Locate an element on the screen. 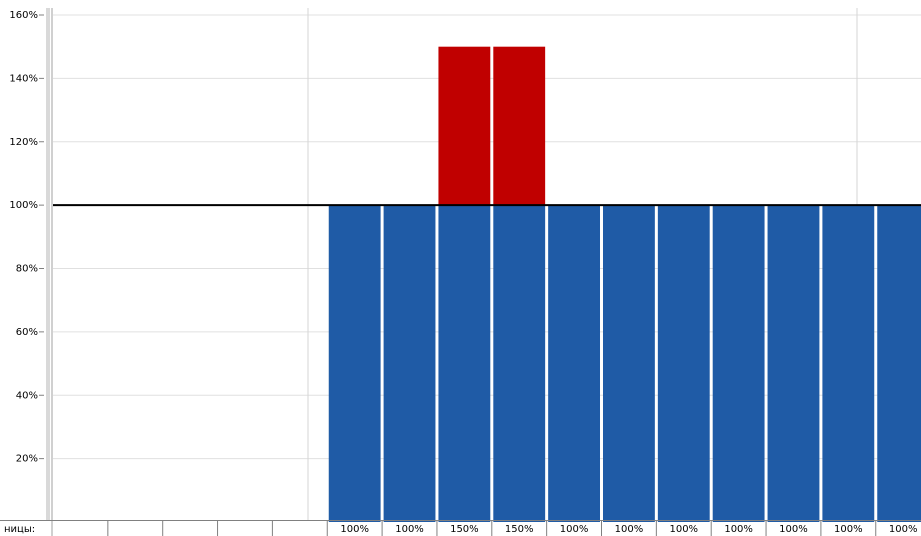 This screenshot has width=921, height=536. y-tick-label: 40% is located at coordinates (27, 395).